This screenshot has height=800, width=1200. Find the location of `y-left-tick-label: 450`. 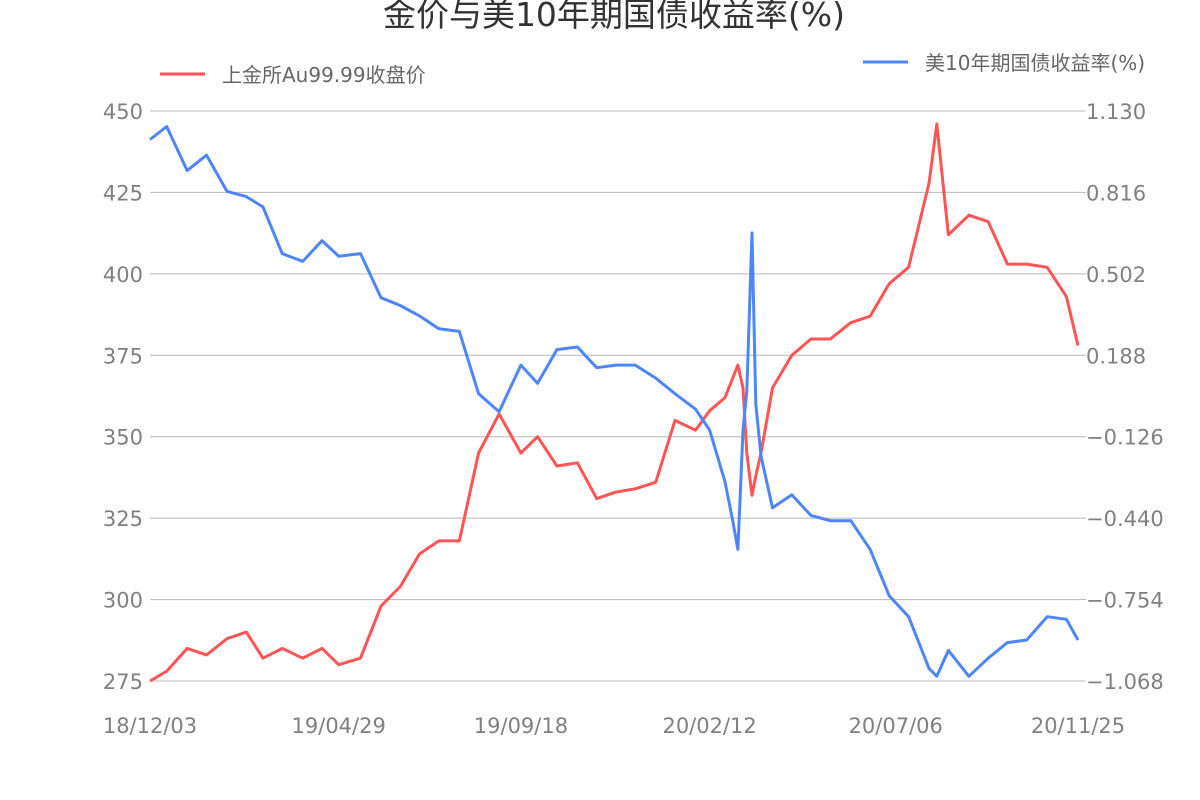

y-left-tick-label: 450 is located at coordinates (123, 112).